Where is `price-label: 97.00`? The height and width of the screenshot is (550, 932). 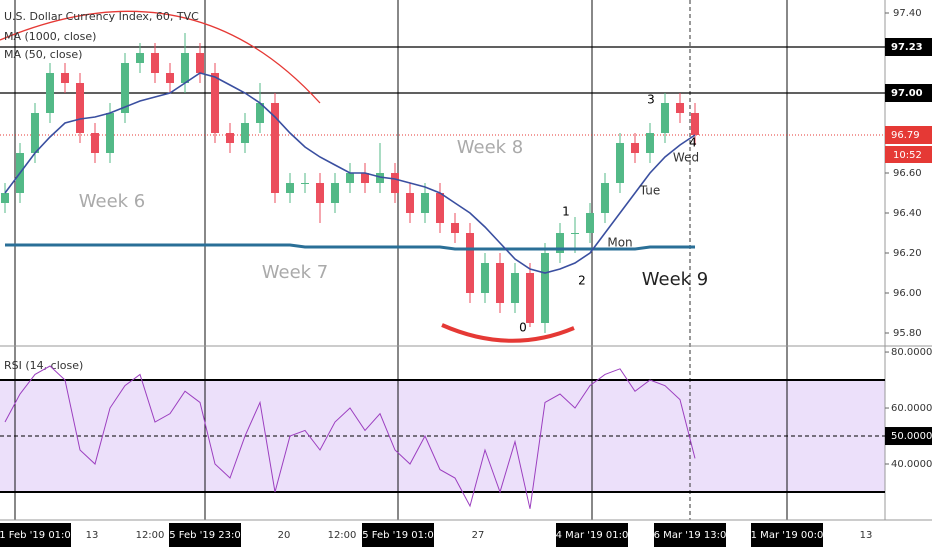 price-label: 97.00 is located at coordinates (907, 93).